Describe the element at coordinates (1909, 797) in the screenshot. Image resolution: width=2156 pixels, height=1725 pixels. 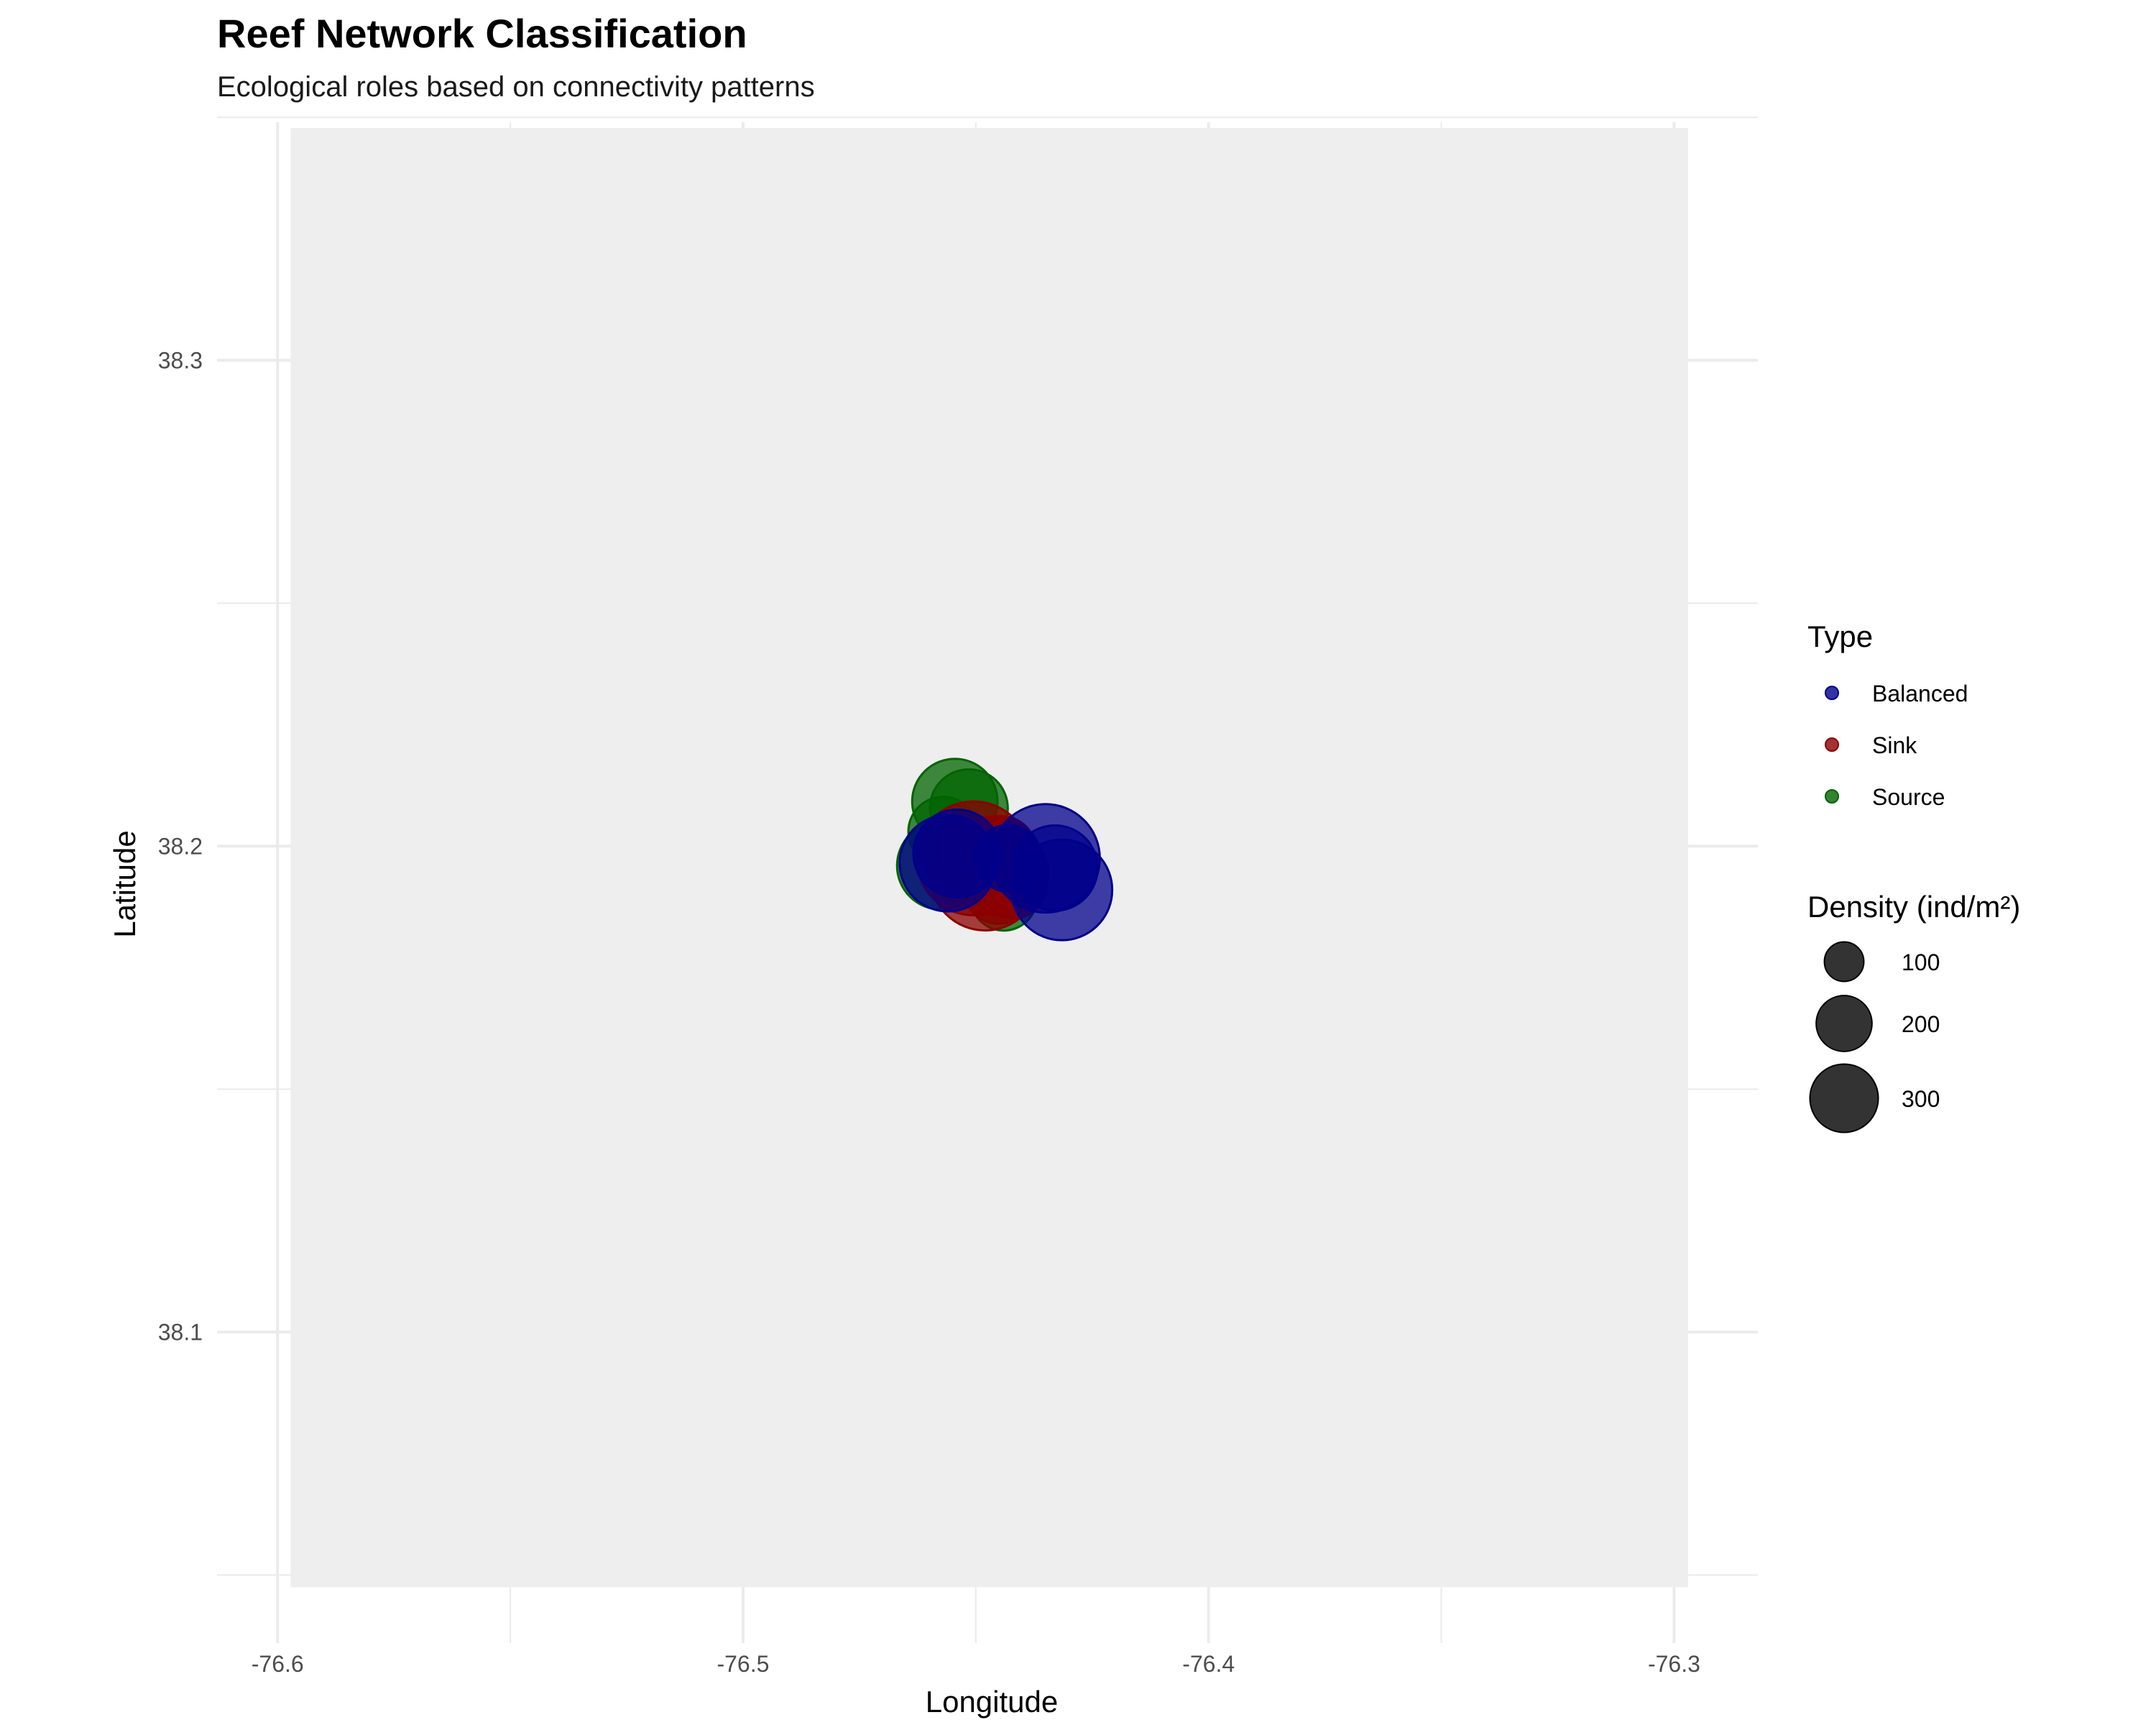
I see `legend-label-source: Source` at that location.